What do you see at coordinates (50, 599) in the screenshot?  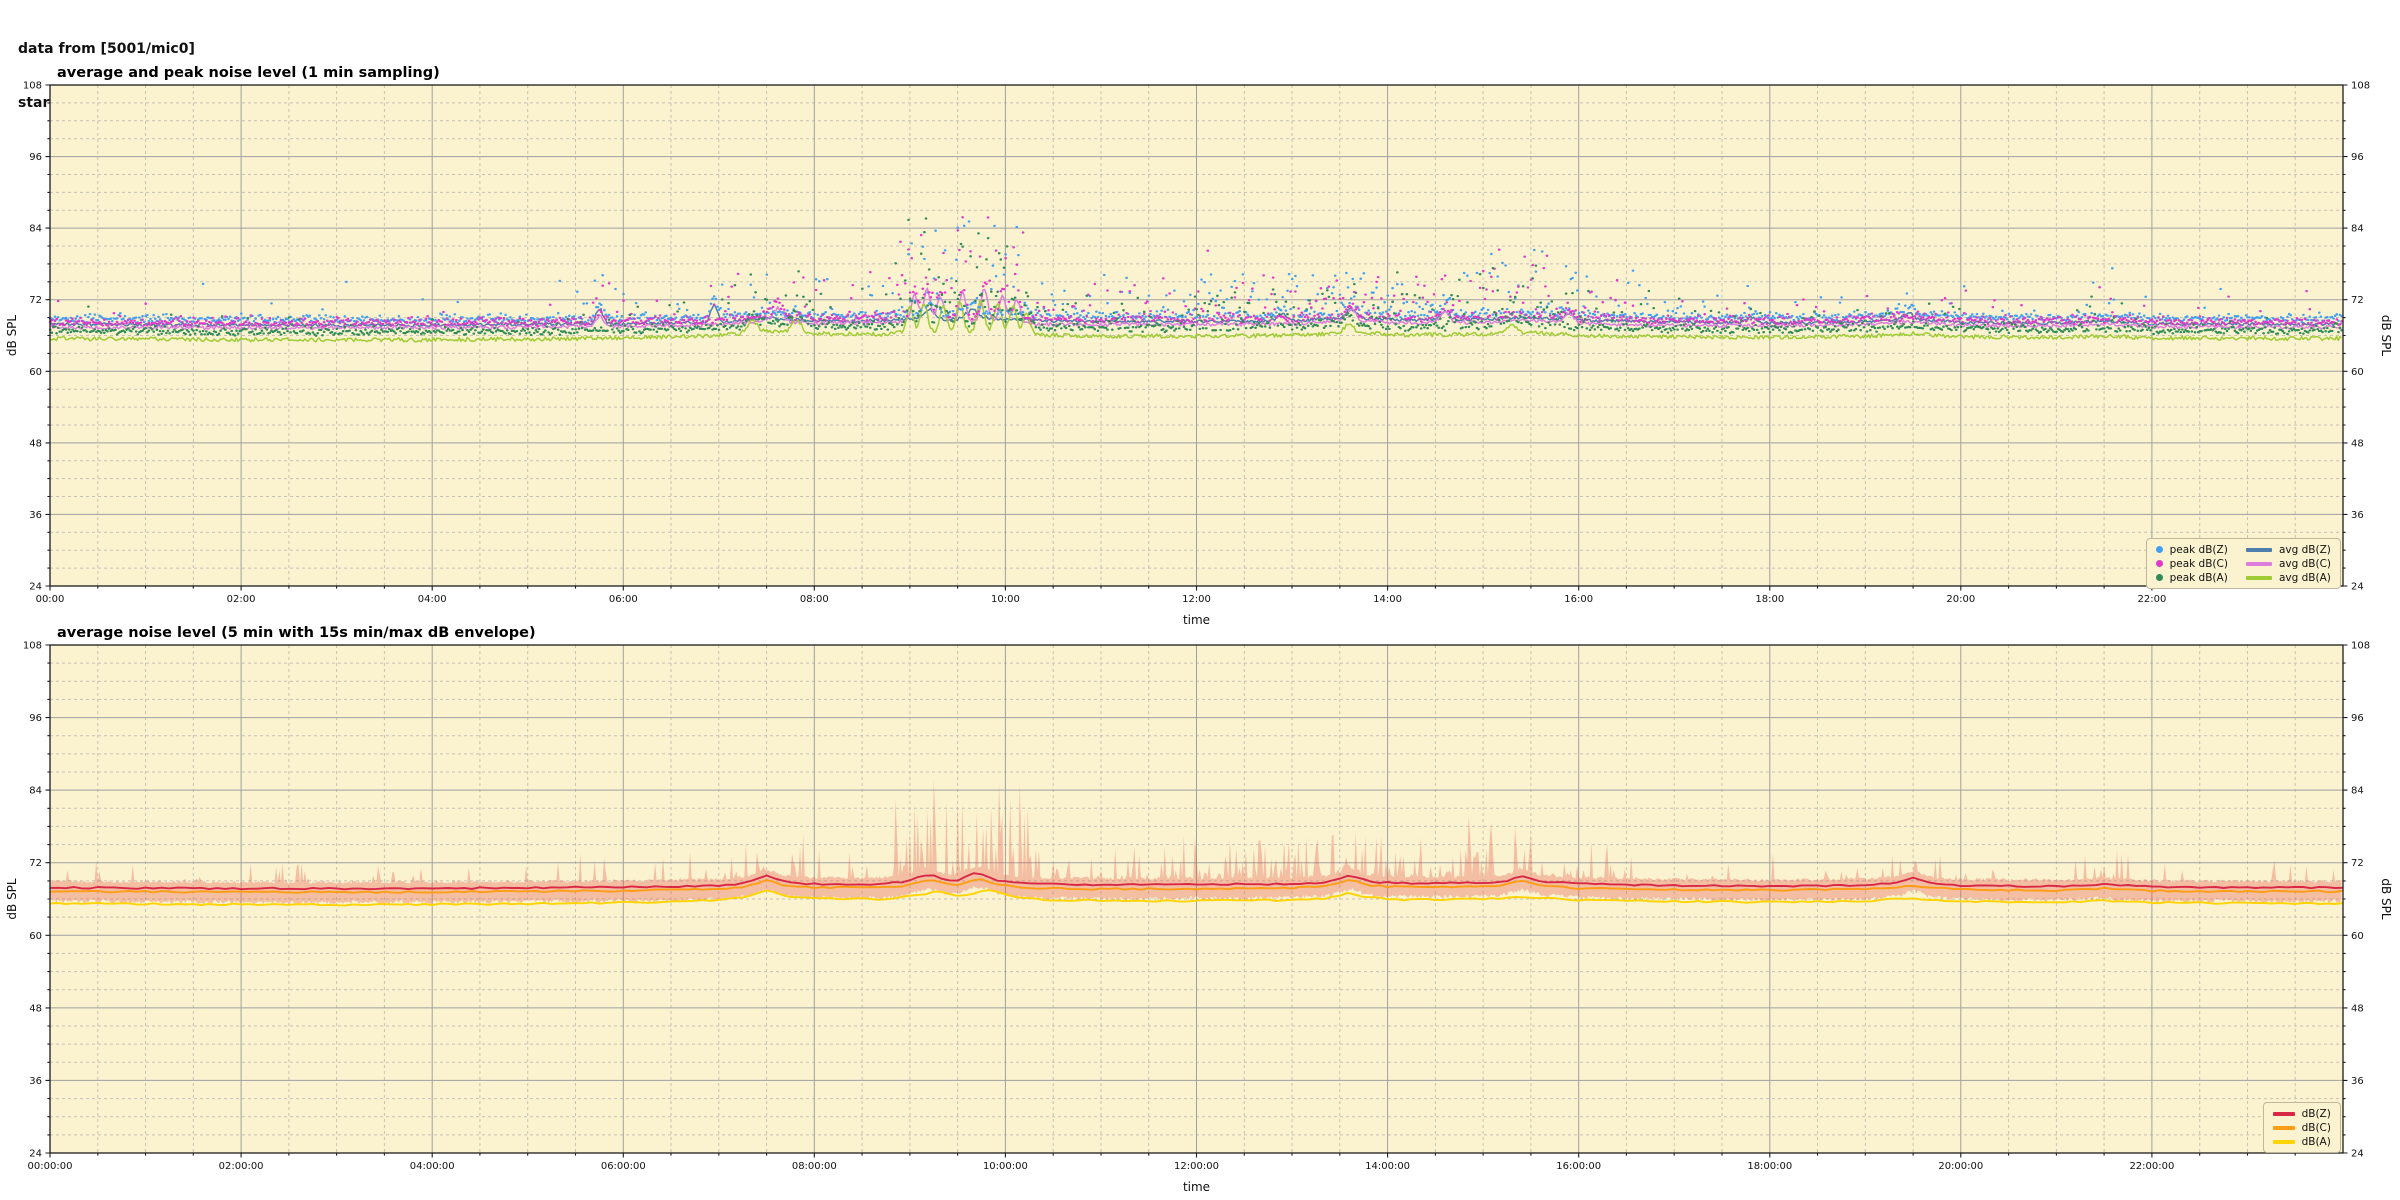 I see `x-tick-label: 00:00` at bounding box center [50, 599].